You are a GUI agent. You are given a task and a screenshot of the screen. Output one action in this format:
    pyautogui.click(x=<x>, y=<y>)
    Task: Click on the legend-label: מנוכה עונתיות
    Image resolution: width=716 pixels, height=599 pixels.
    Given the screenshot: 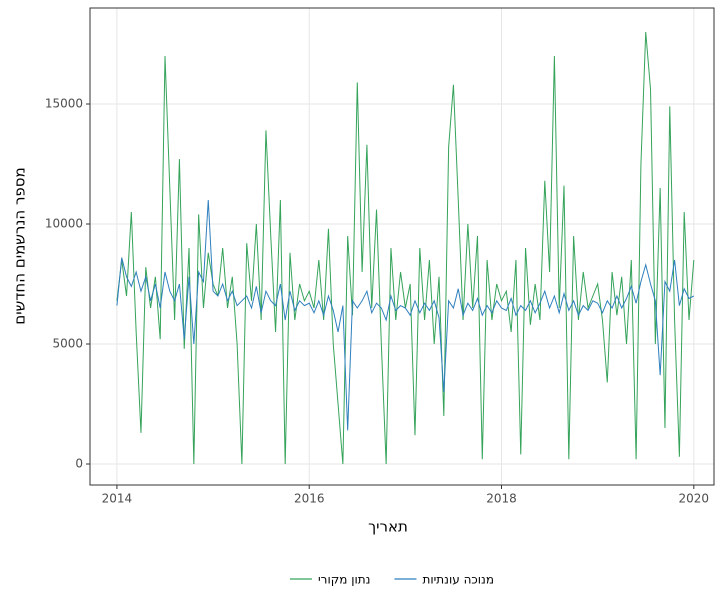 What is the action you would take?
    pyautogui.click(x=458, y=580)
    